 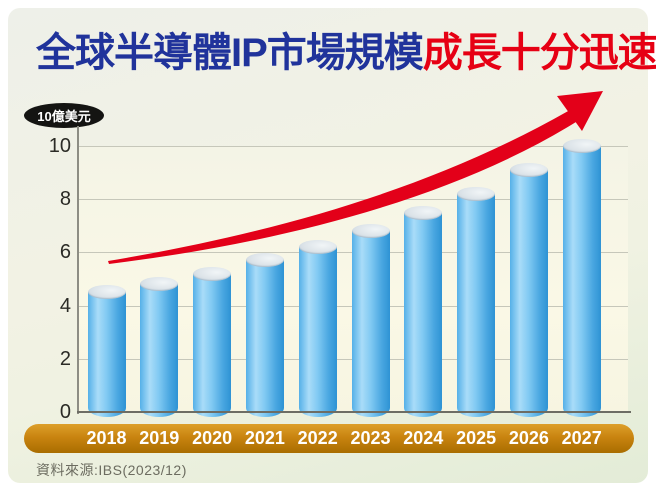 I want to click on page-title: 全球半導體IP市場規模成長十分迅速, so click(x=346, y=53).